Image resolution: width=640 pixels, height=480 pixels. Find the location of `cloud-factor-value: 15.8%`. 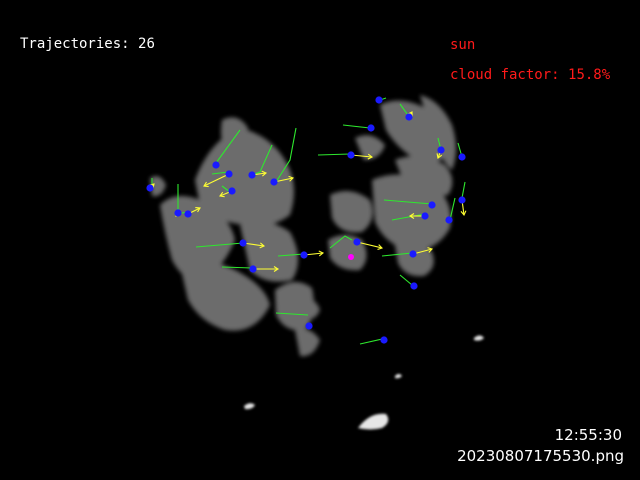

cloud-factor-value: 15.8% is located at coordinates (589, 75).